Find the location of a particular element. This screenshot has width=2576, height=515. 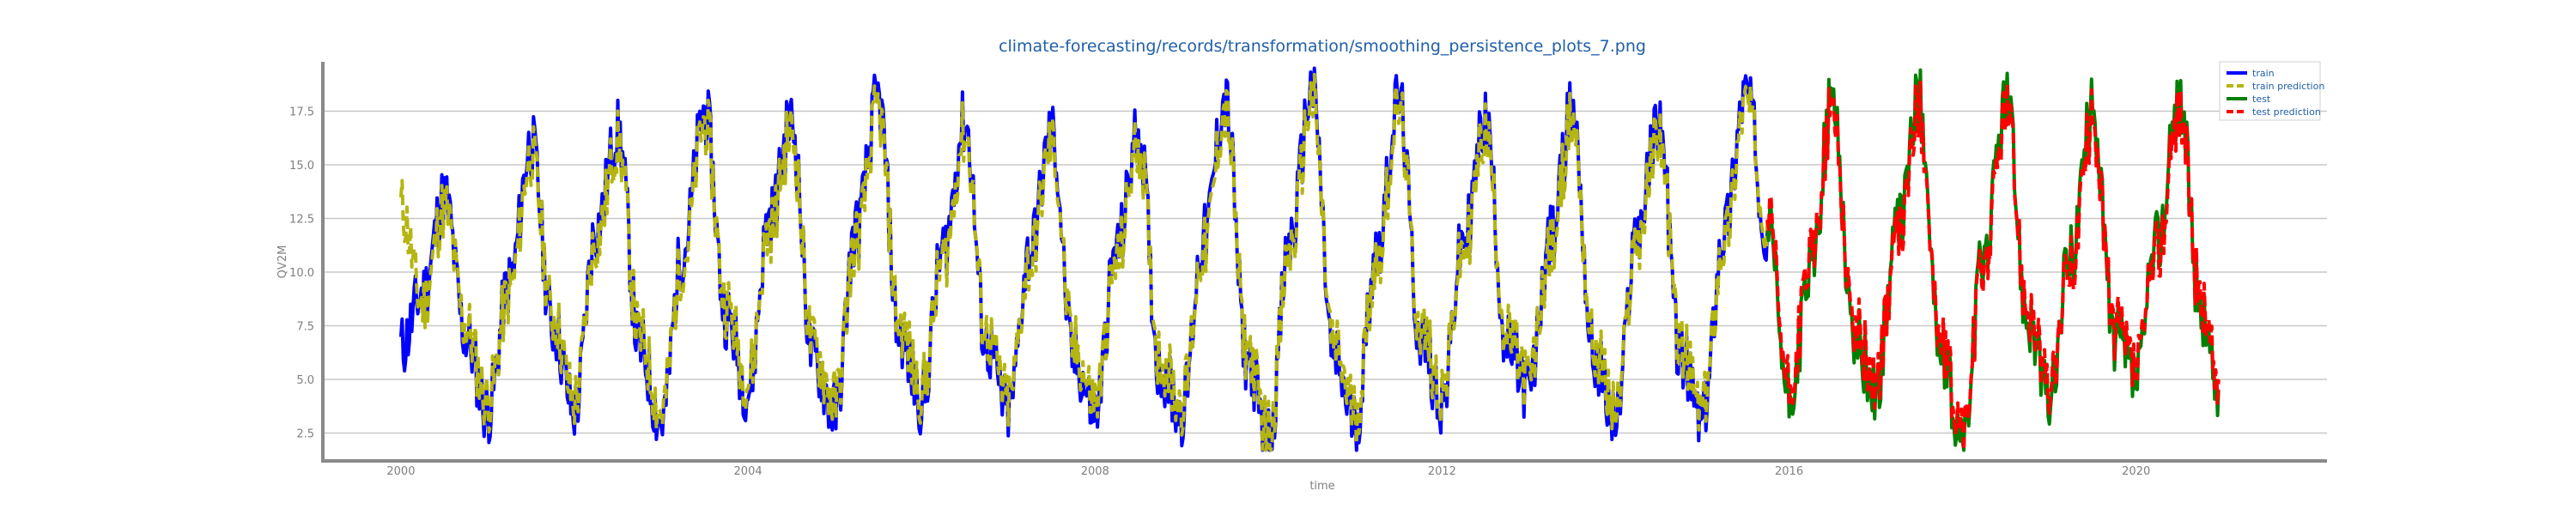

y-tick-label: 7.5 is located at coordinates (305, 327).